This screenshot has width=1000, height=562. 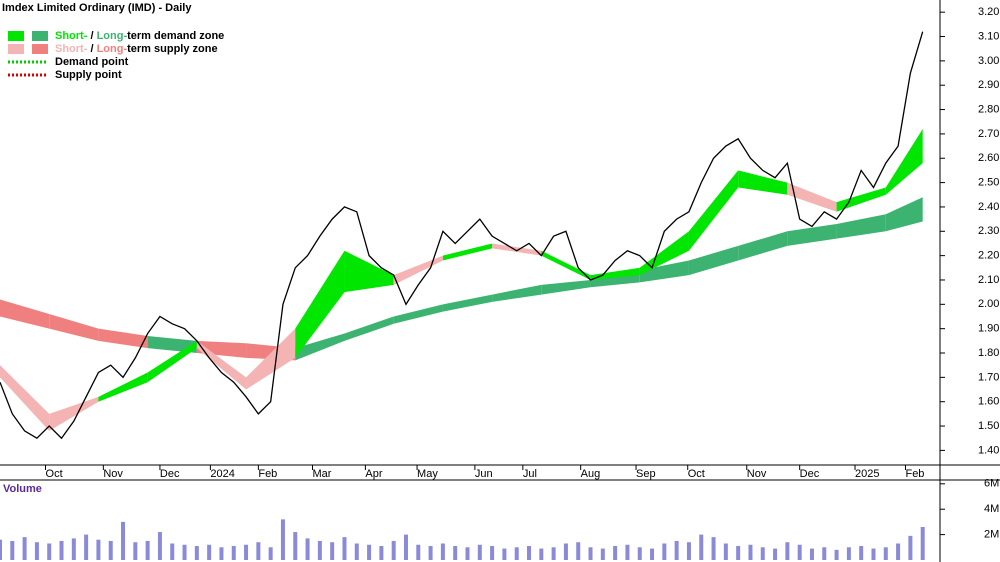 I want to click on legend-text: /, so click(x=91, y=36).